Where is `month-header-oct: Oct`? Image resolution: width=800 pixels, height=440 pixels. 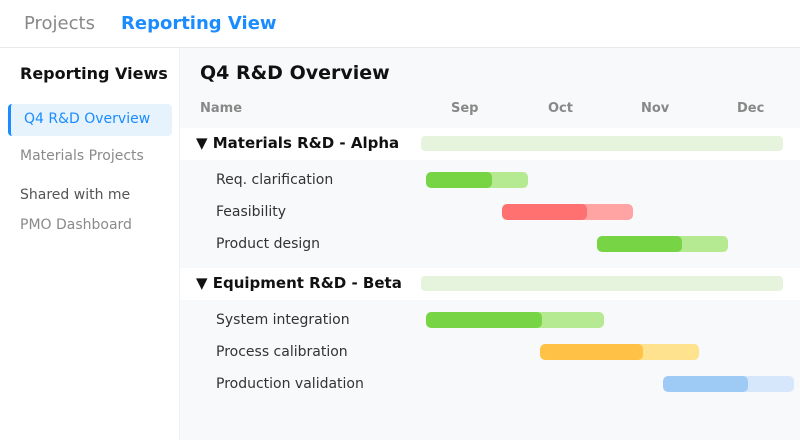
month-header-oct: Oct is located at coordinates (560, 108).